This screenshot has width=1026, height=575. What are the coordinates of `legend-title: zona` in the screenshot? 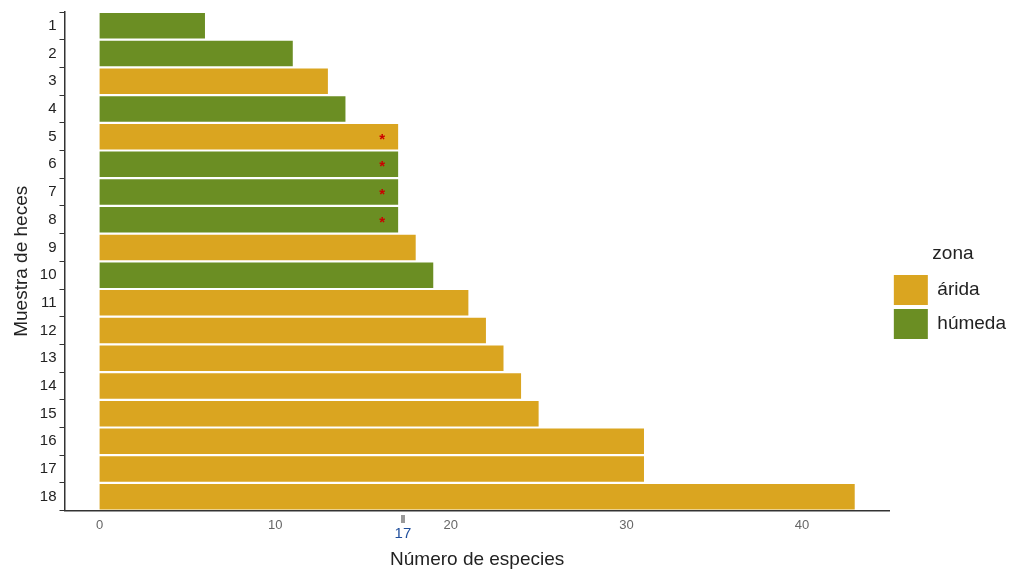 It's located at (953, 252).